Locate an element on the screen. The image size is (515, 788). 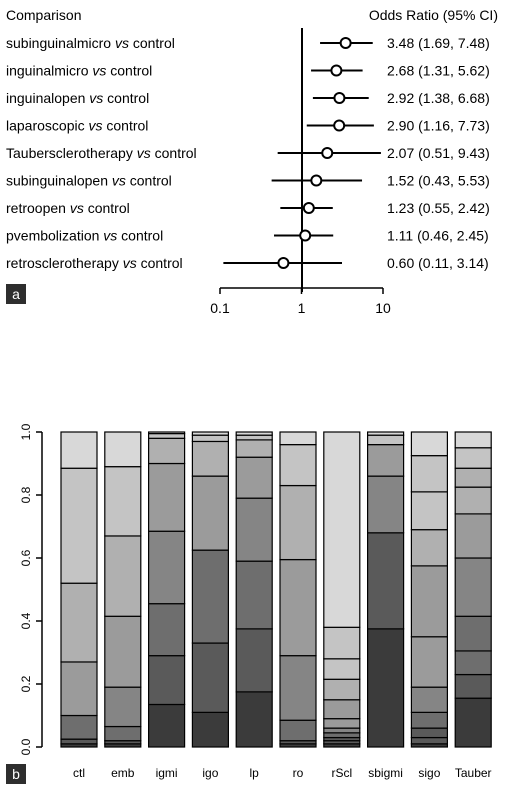
odds-ratio-value: 1.52 (0.43, 5.53) is located at coordinates (438, 181).